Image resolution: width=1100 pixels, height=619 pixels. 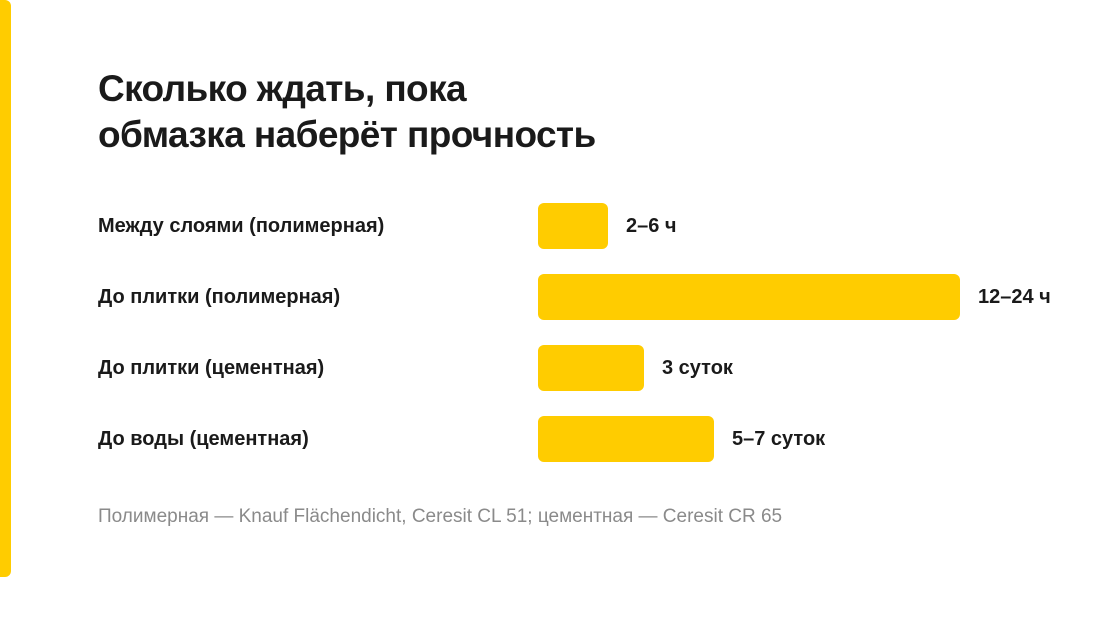 I want to click on accent-bar, so click(x=5, y=288).